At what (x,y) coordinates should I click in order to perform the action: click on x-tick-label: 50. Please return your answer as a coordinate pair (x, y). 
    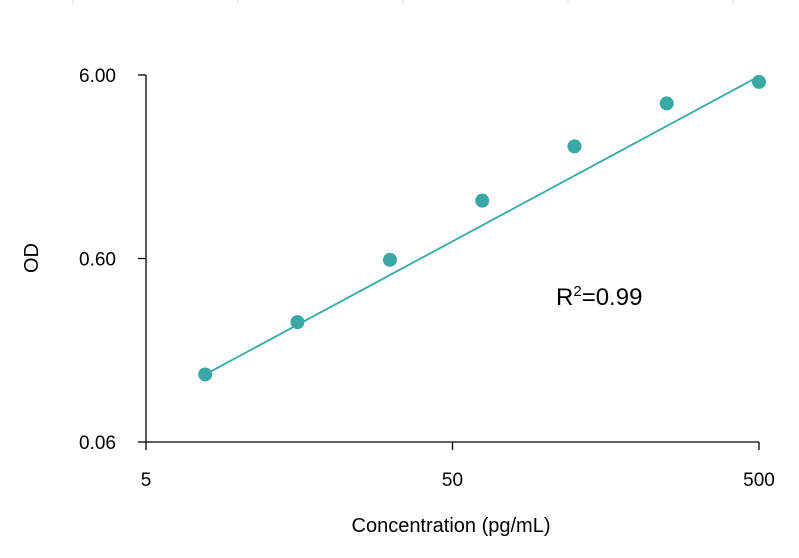
    Looking at the image, I should click on (452, 480).